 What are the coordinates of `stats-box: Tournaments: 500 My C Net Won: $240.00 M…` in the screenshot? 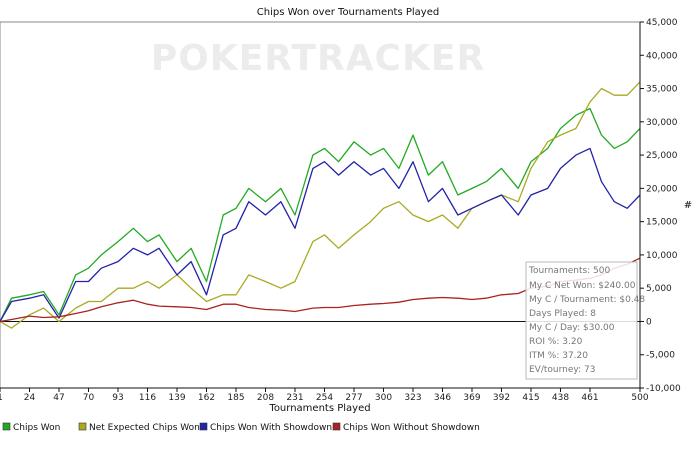 It's located at (585, 320).